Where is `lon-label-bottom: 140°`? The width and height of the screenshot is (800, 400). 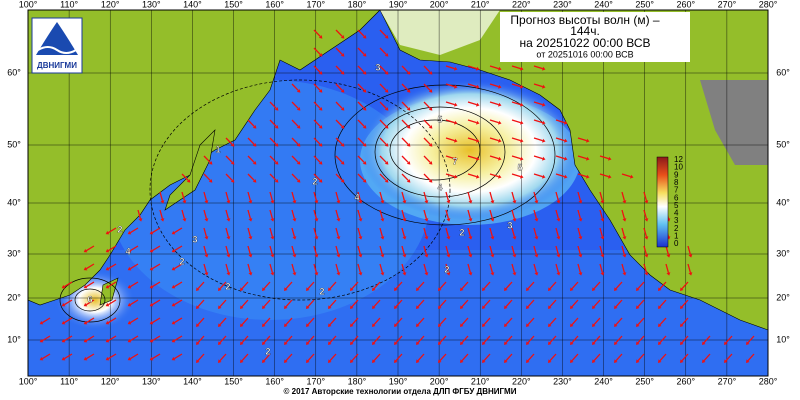
lon-label-bottom: 140° is located at coordinates (192, 381).